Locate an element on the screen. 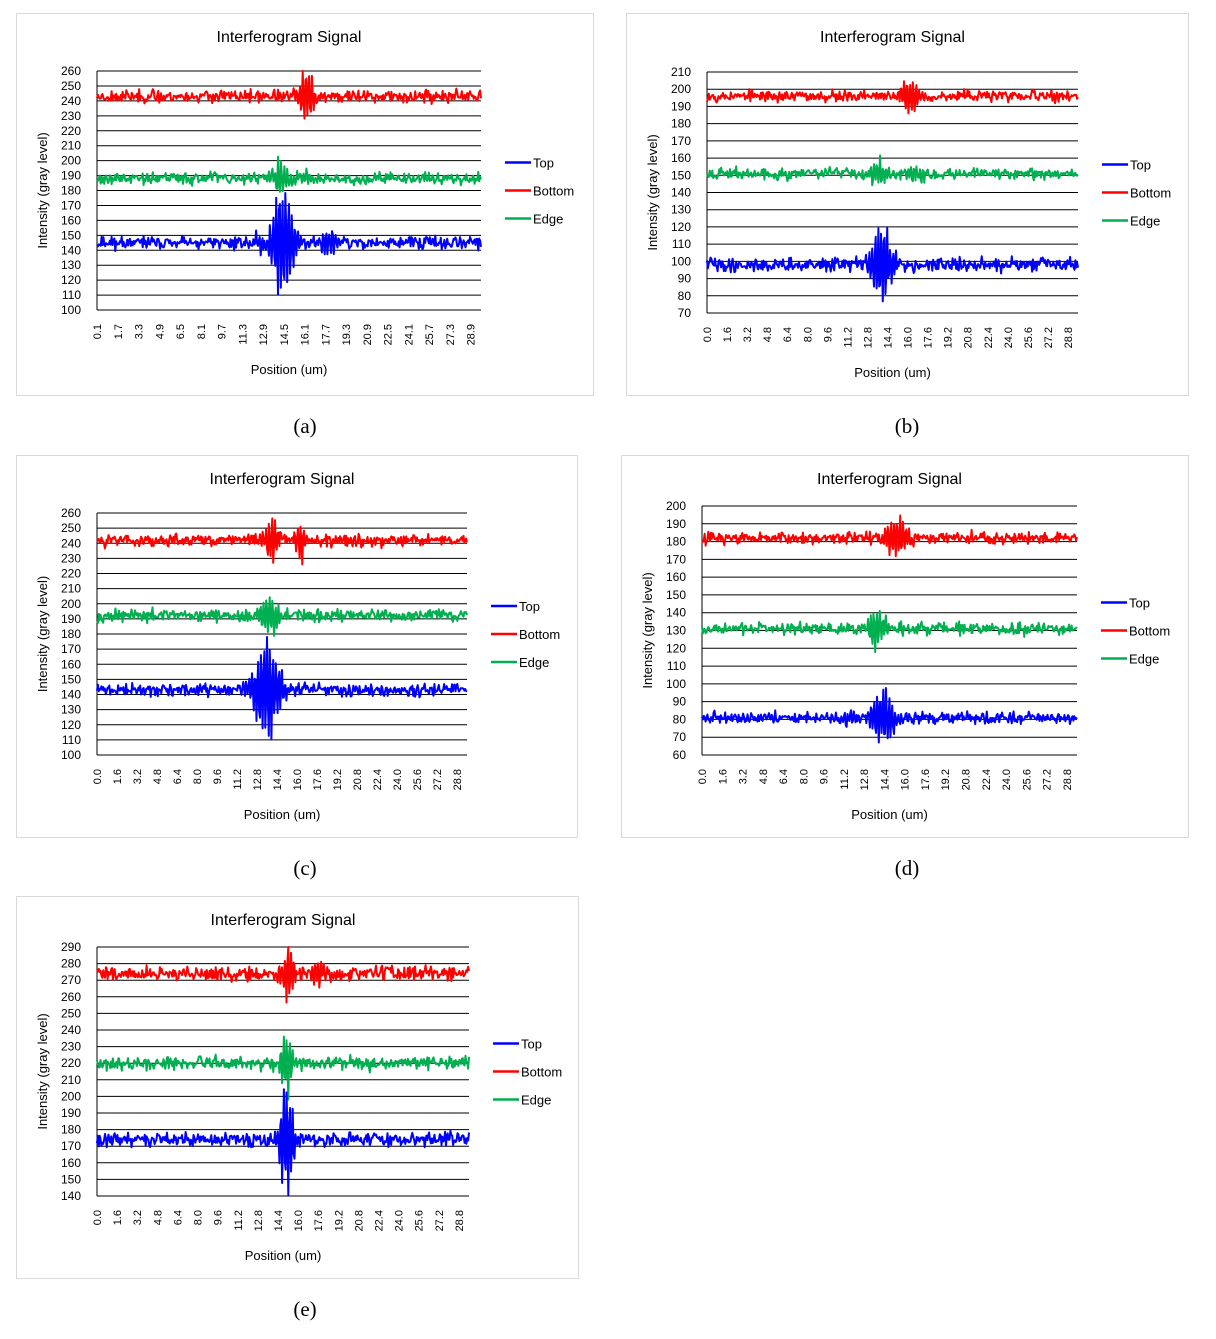  x-tick-label: 20.8 is located at coordinates (359, 1220).